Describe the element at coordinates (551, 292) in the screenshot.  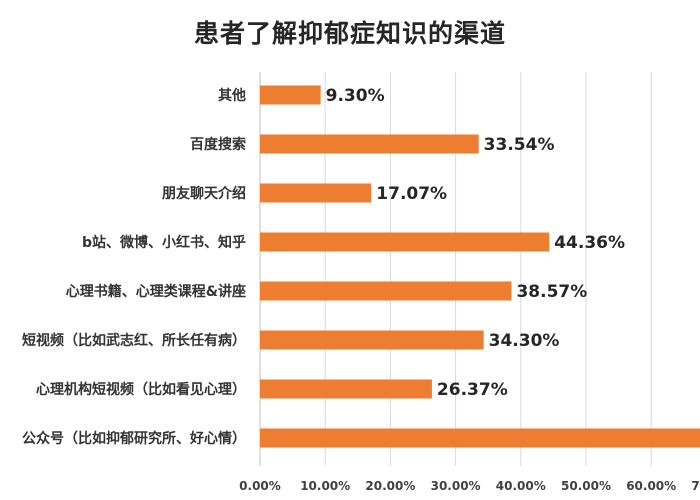
I see `value-label: 38.57%` at that location.